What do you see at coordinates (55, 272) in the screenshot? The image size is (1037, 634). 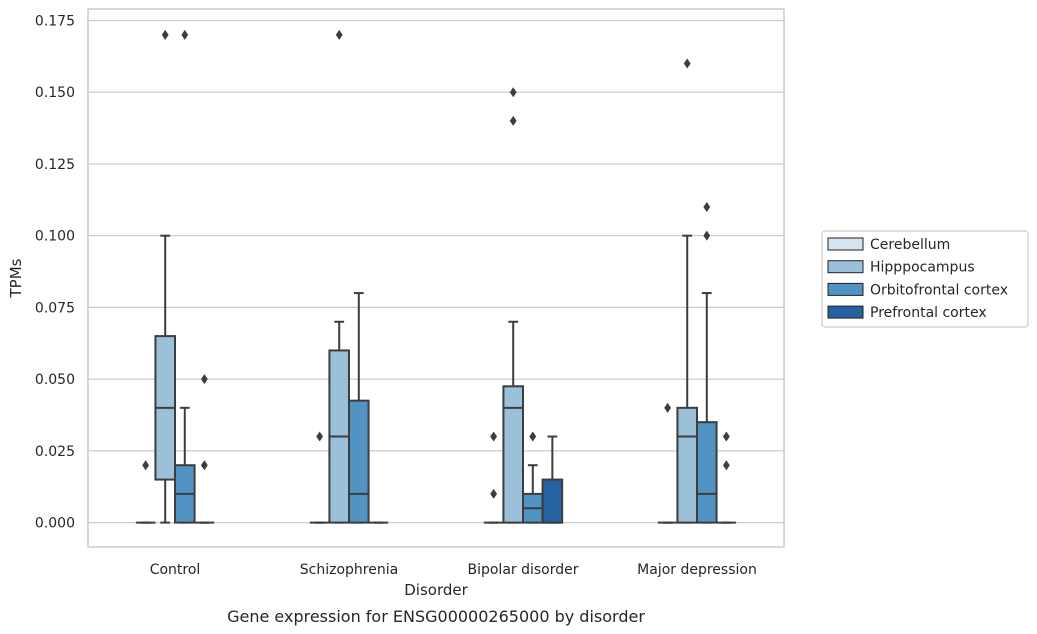 I see `y-axis: 0.000 0.025 0.050 0.075 0.100 0.125 0.150 0.175` at bounding box center [55, 272].